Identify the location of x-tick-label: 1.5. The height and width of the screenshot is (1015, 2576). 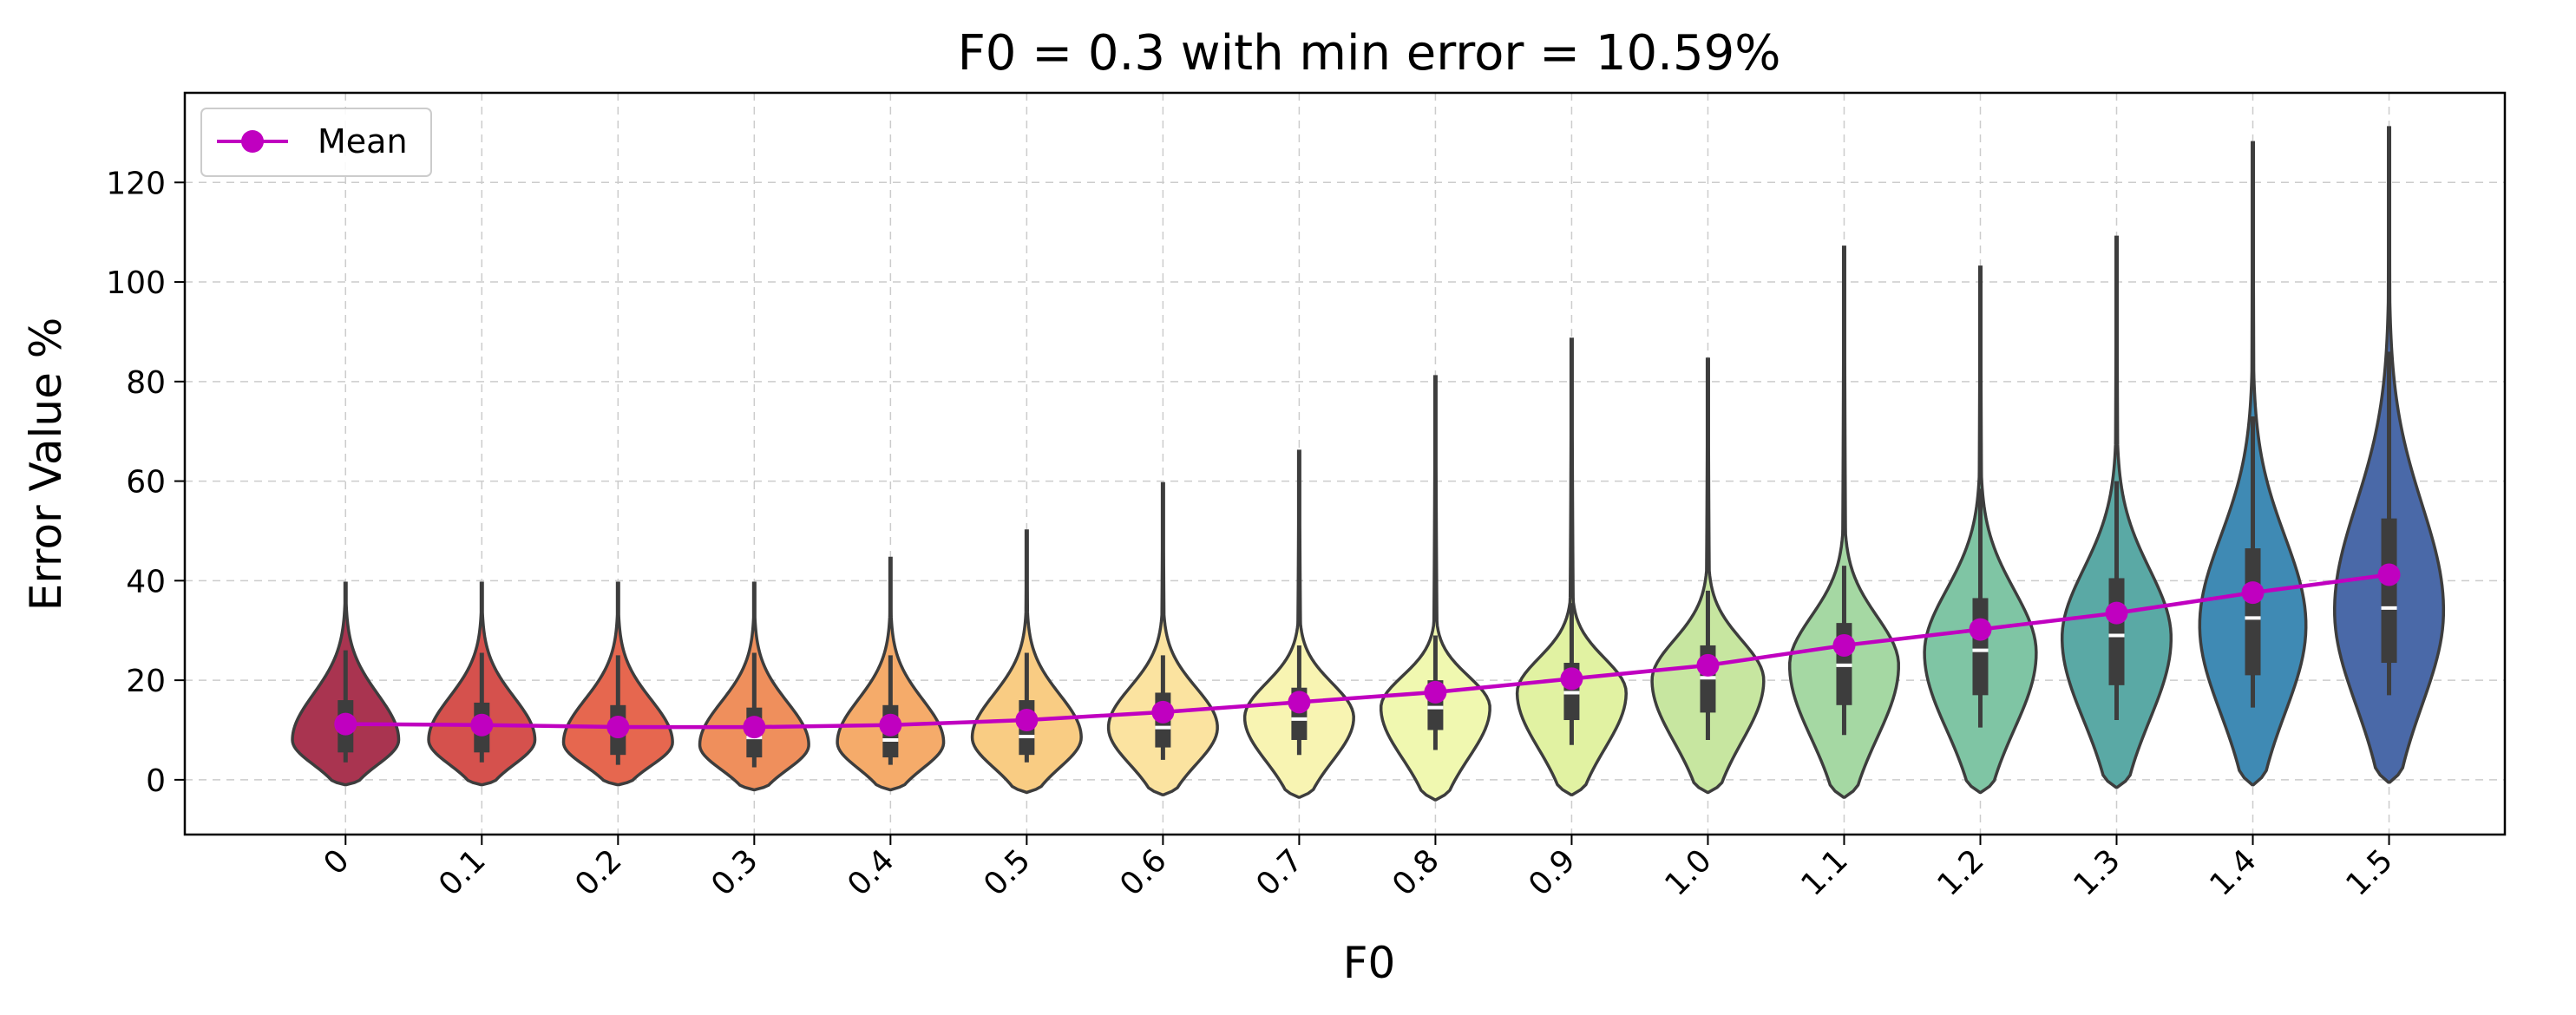
(2369, 872).